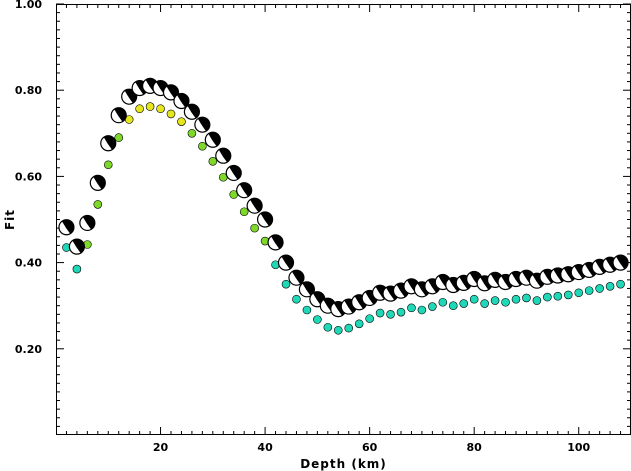 The image size is (631, 471). What do you see at coordinates (578, 447) in the screenshot?
I see `x-tick-label: 100` at bounding box center [578, 447].